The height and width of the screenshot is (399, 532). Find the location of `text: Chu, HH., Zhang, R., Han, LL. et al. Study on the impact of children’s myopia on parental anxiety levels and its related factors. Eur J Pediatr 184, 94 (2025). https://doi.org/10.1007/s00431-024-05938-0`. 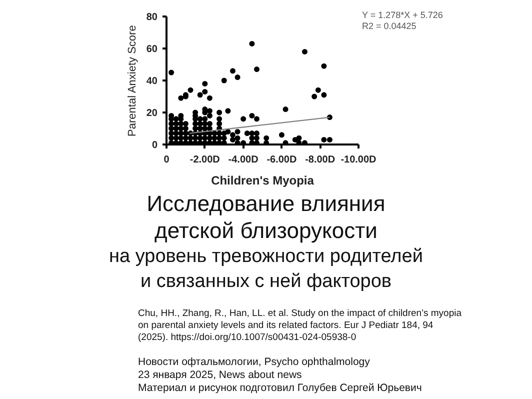

text: Chu, HH., Zhang, R., Han, LL. et al. Study on the impact of children’s myopia on parental anxiety levels and its related factors. Eur J Pediatr 184, 94 (2025). https://doi.org/10.1007/s00431-024-05938-0 is located at coordinates (300, 326).